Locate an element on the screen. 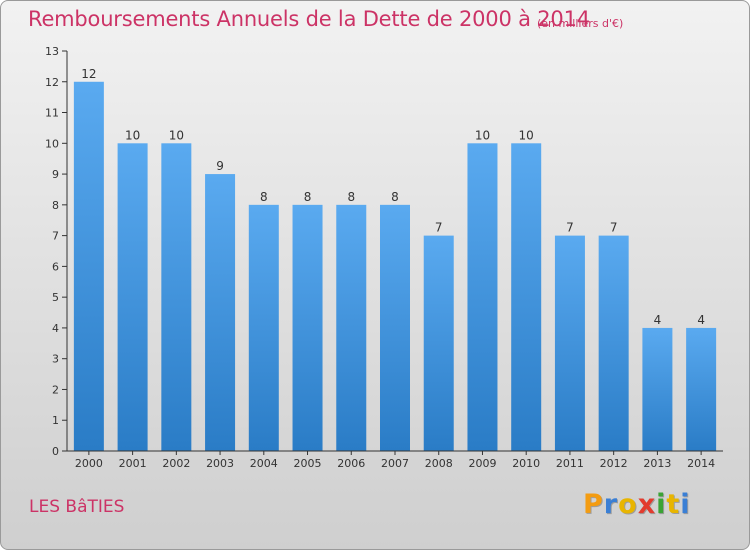  x-tick-label: 2014 is located at coordinates (701, 463).